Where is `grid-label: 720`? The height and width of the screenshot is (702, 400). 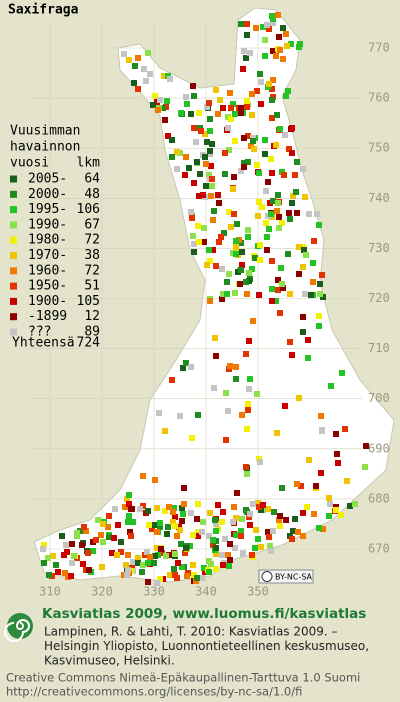 grid-label: 720 is located at coordinates (379, 298).